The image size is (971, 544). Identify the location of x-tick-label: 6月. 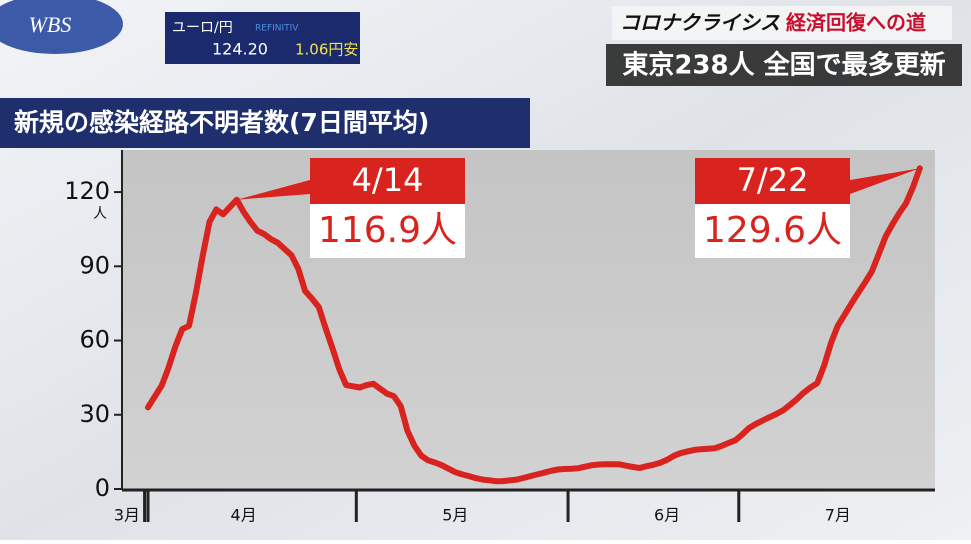
(667, 515).